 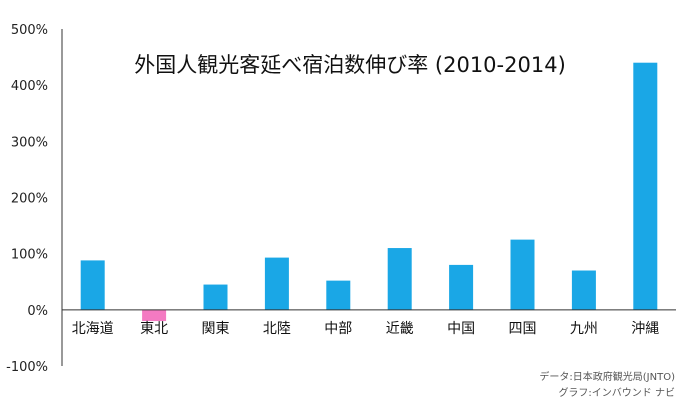 What do you see at coordinates (338, 329) in the screenshot?
I see `x-tick-label: 中部` at bounding box center [338, 329].